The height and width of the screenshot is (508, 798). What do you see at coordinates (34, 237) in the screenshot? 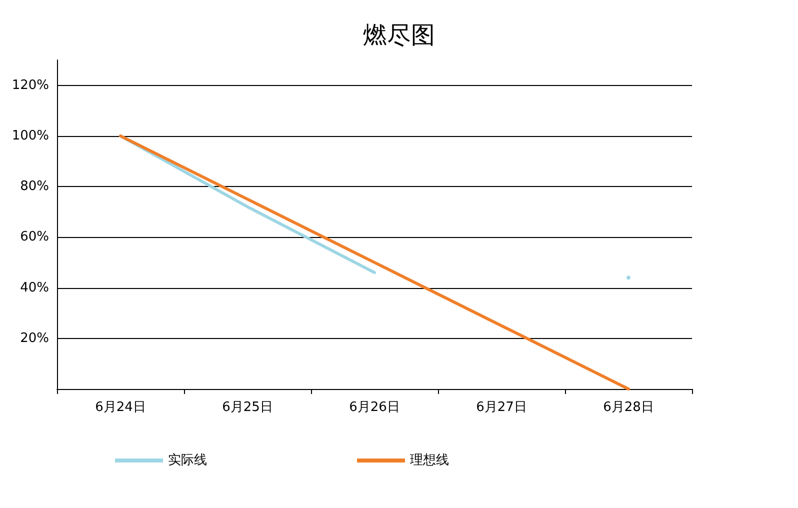
I see `y-tick-label: 60%` at bounding box center [34, 237].